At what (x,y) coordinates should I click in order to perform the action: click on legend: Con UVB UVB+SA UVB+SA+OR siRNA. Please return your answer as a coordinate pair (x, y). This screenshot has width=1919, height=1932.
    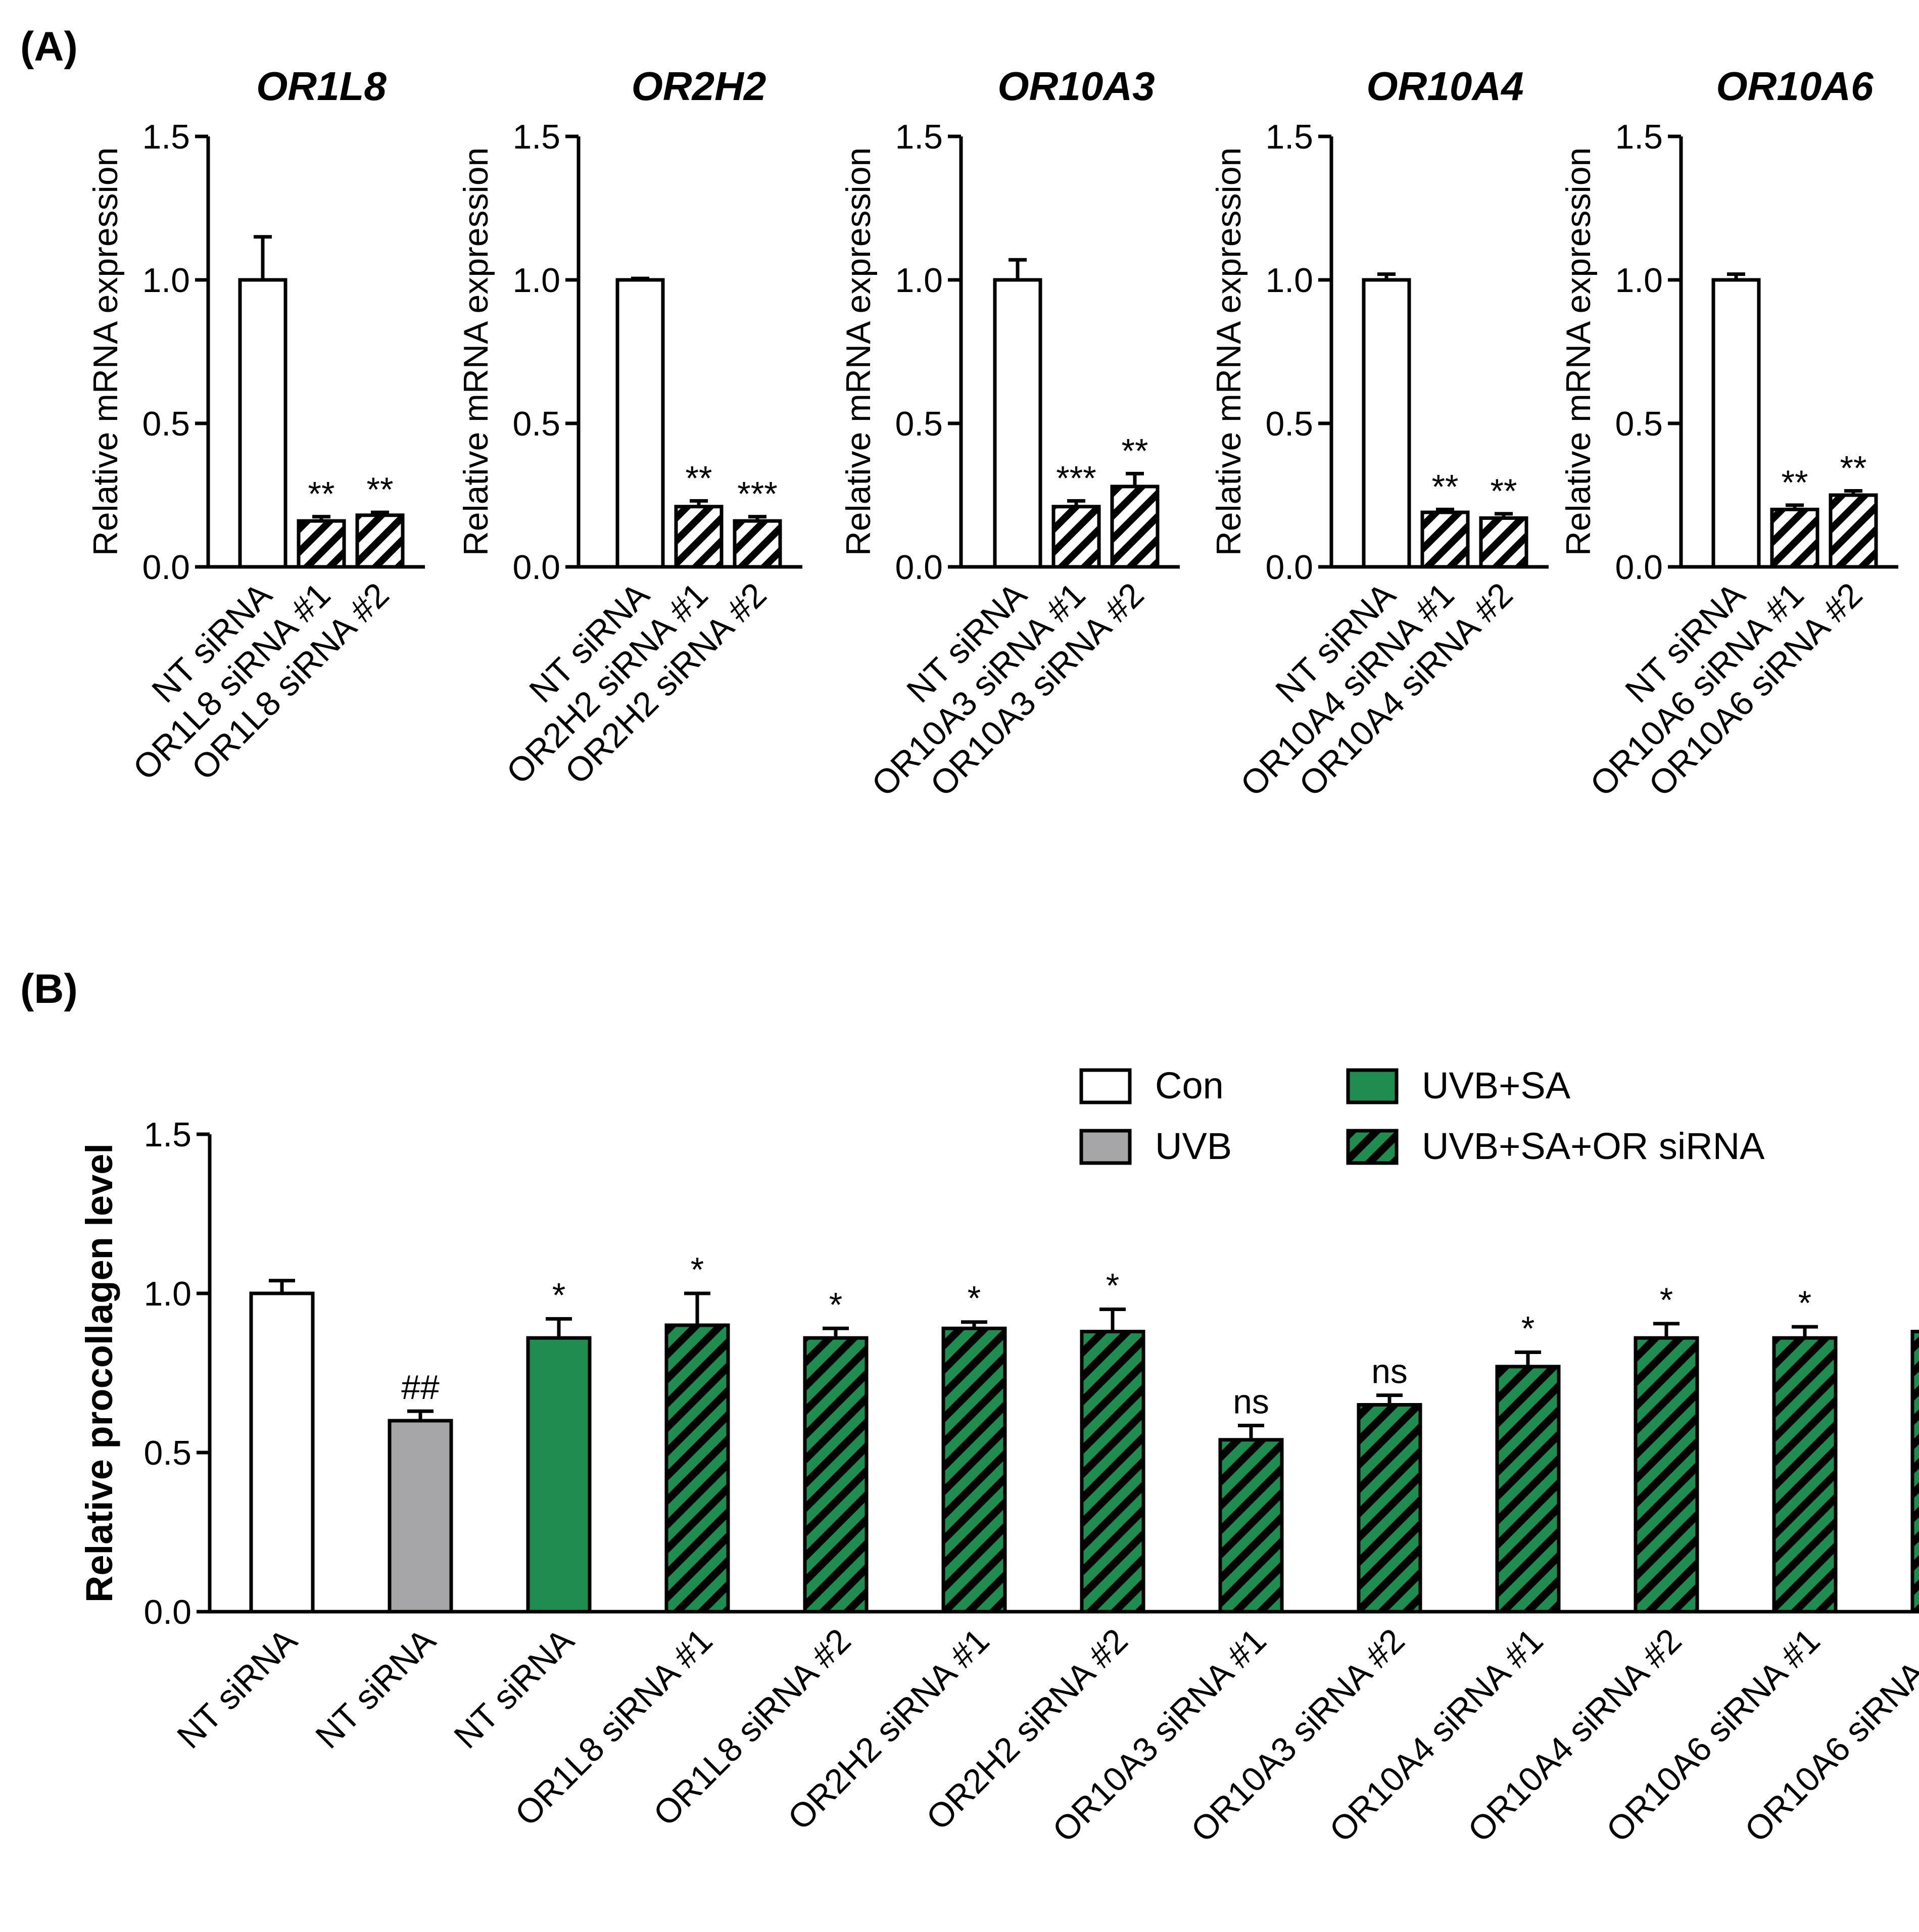
    Looking at the image, I should click on (1422, 1116).